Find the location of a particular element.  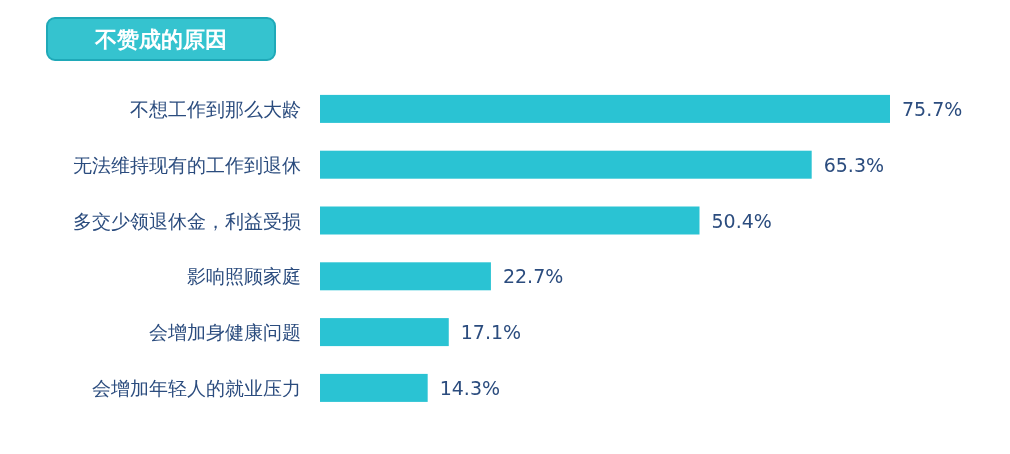

chart-title: 不赞成的原因 is located at coordinates (160, 39).